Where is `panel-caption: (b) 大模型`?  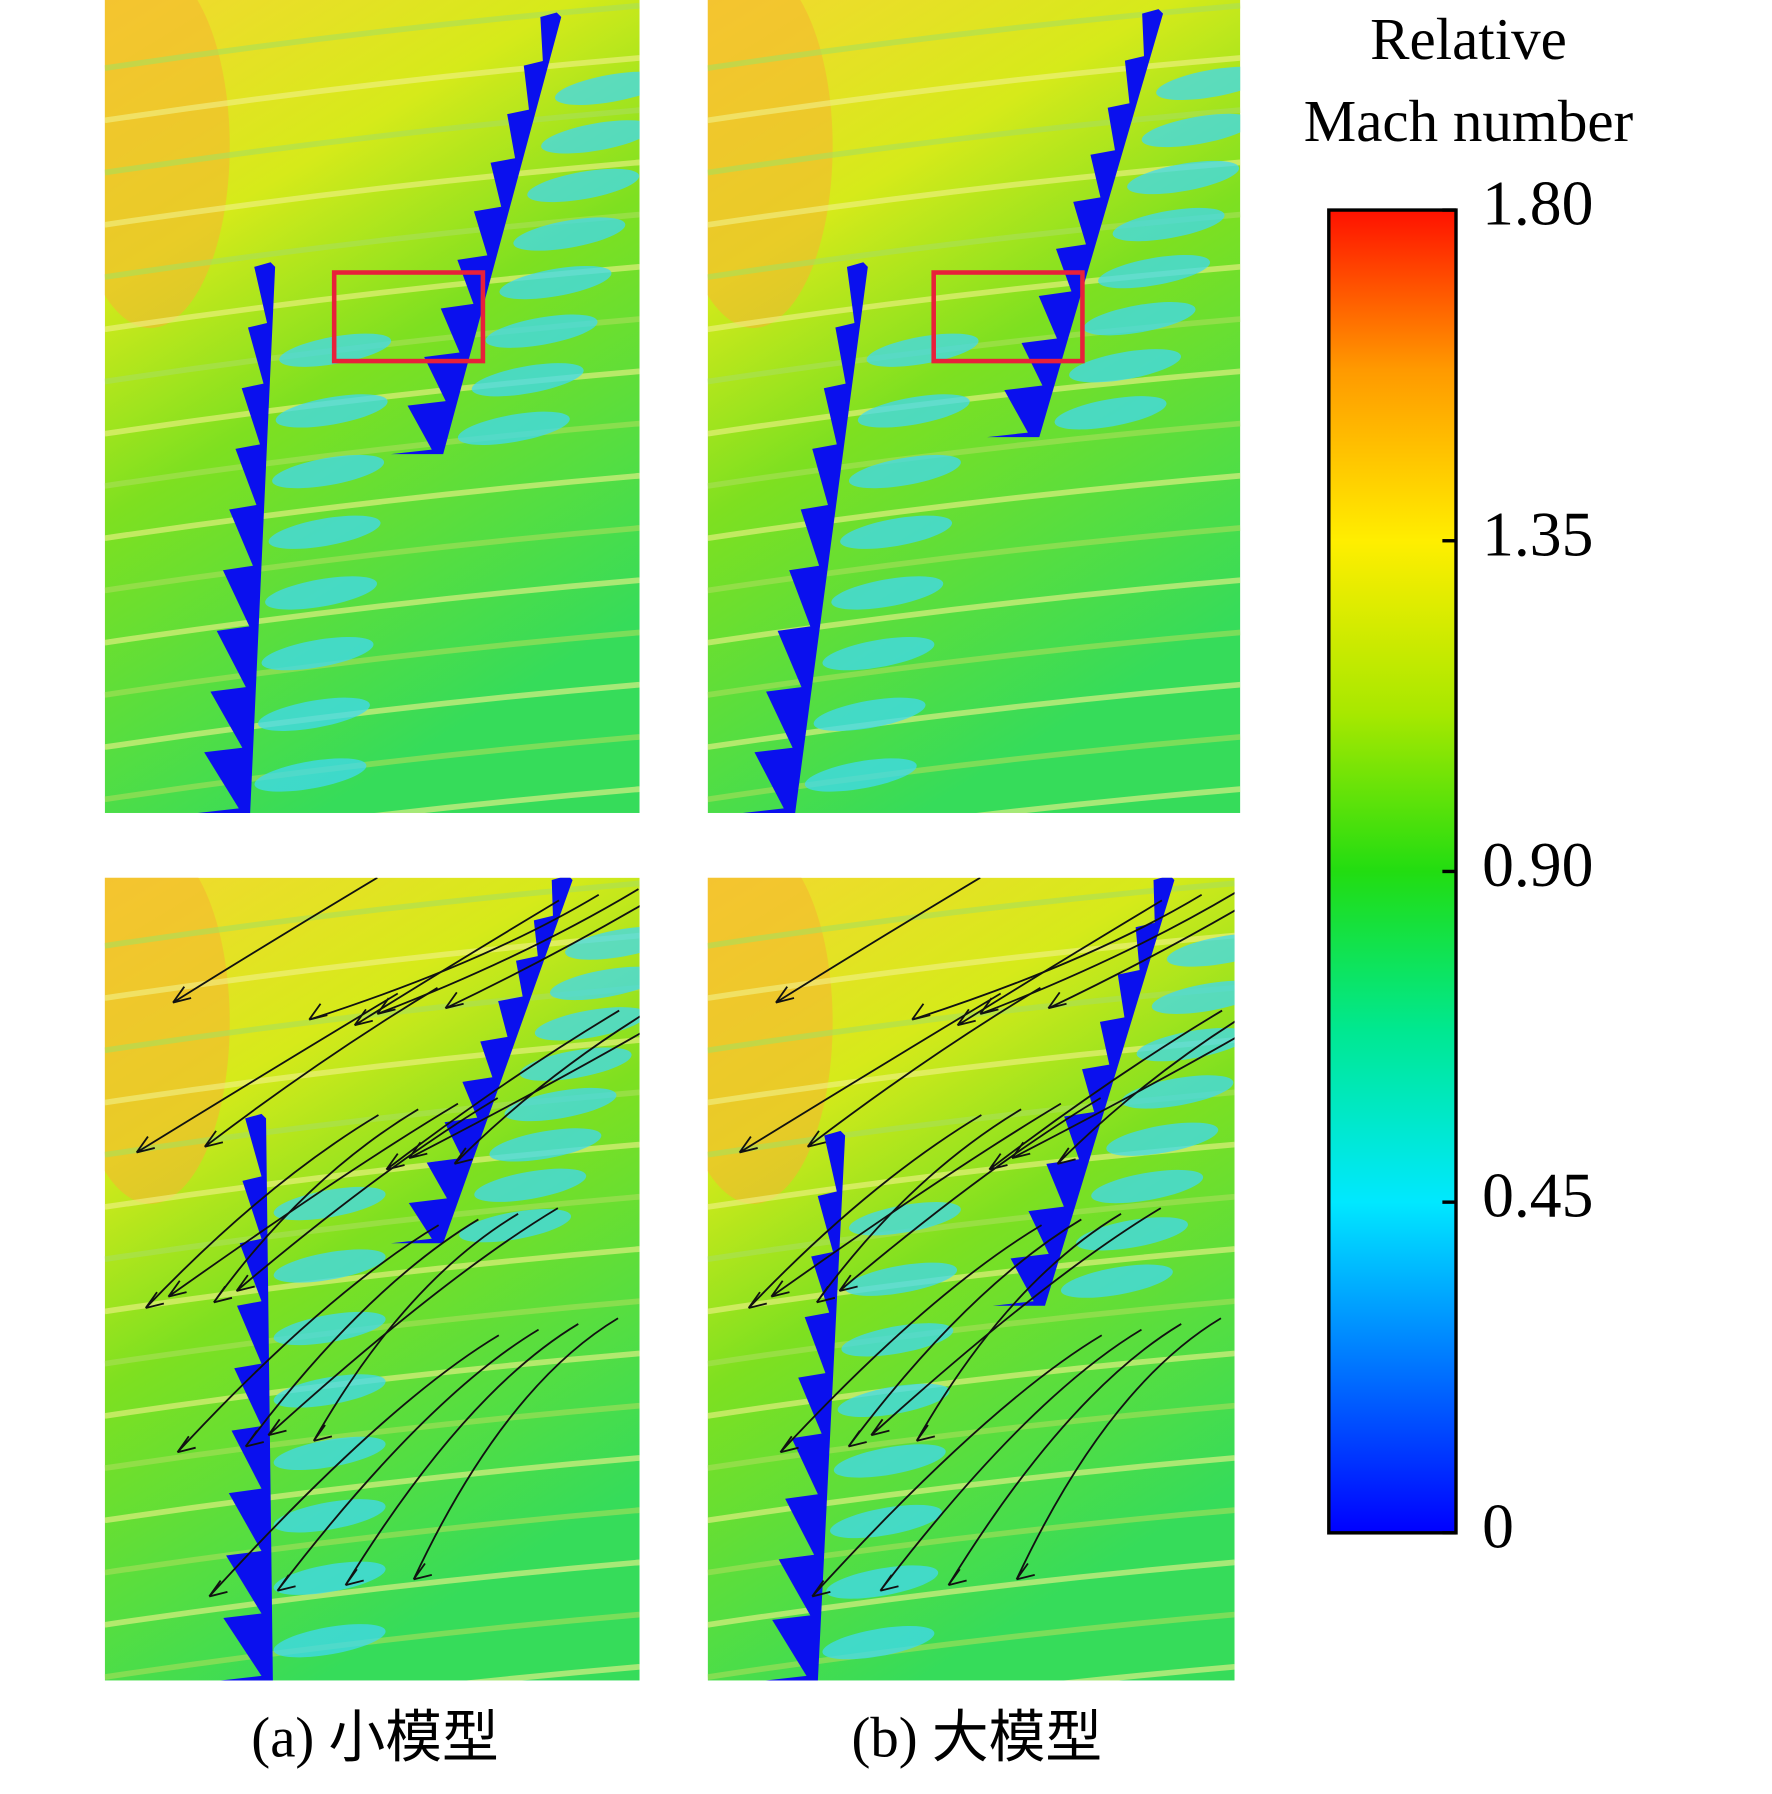
panel-caption: (b) 大模型 is located at coordinates (976, 1738).